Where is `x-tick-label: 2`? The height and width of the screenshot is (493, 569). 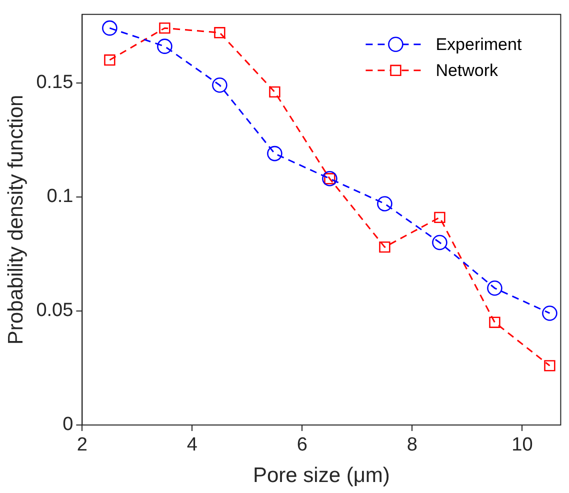
x-tick-label: 2 is located at coordinates (82, 445).